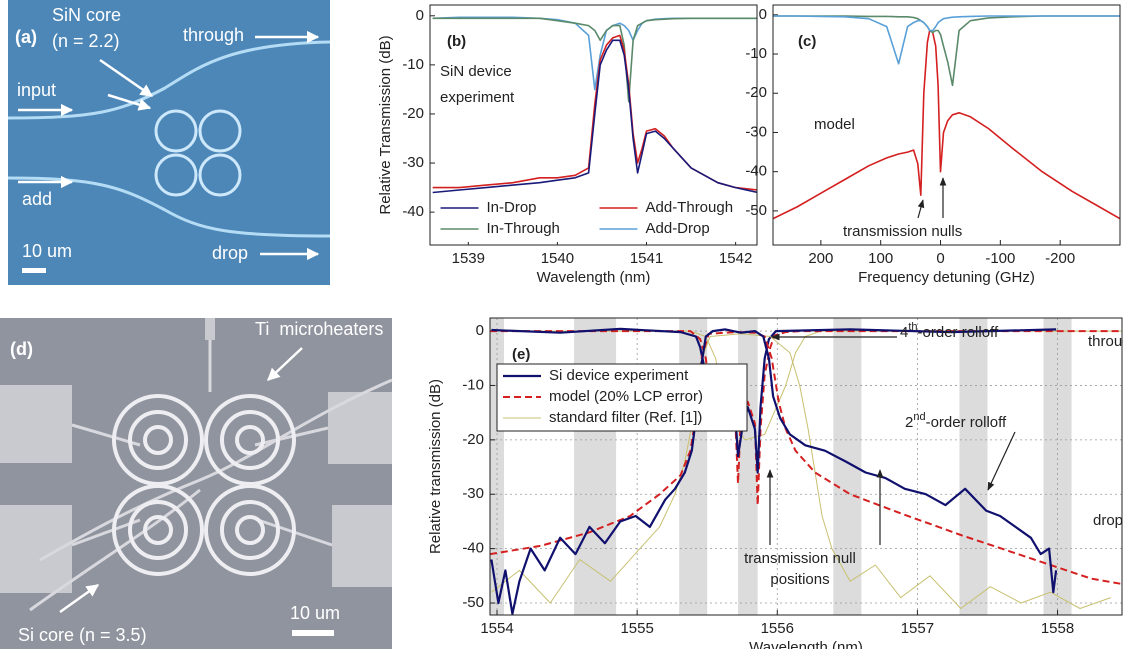 This screenshot has height=649, width=1123. Describe the element at coordinates (820, 258) in the screenshot. I see `x-tick-label: 200` at that location.